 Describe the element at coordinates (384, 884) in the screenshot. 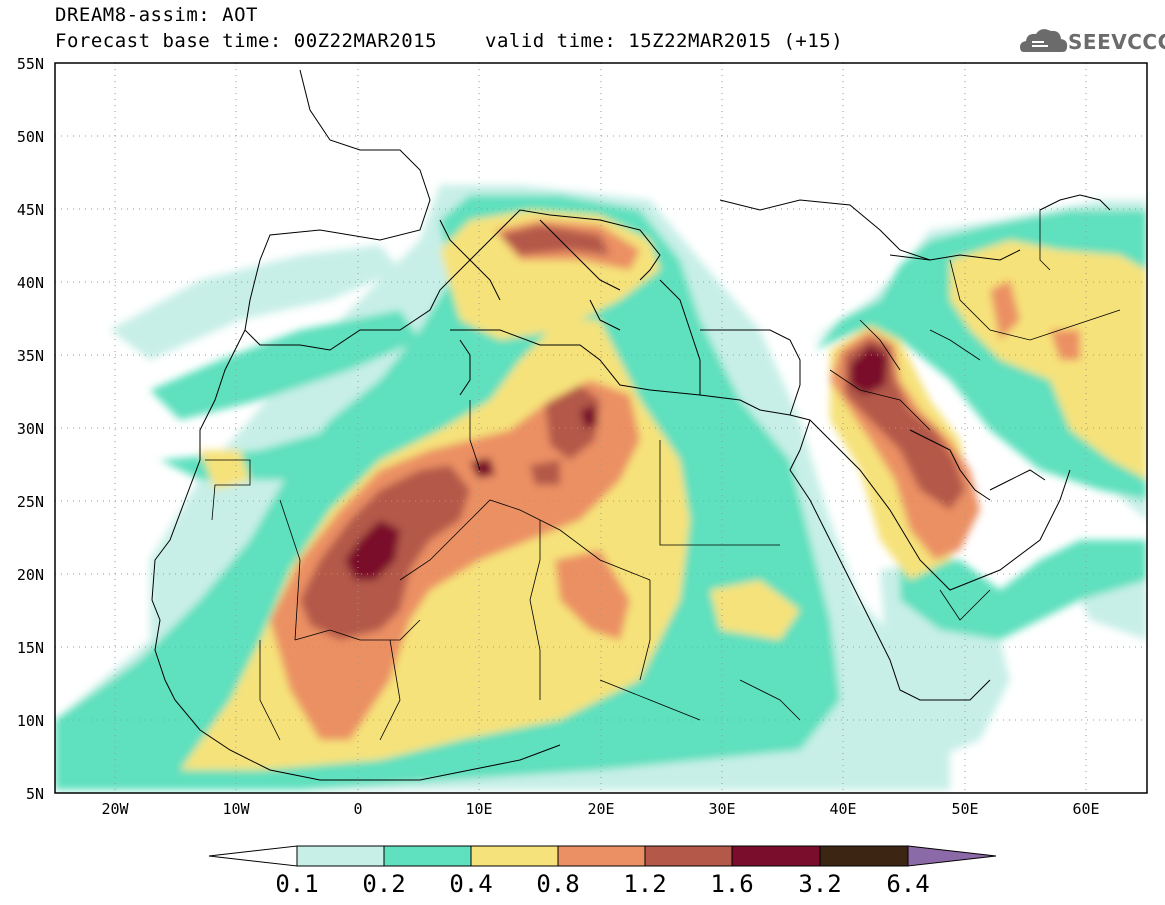

I see `colorbar-label: 0.2` at that location.